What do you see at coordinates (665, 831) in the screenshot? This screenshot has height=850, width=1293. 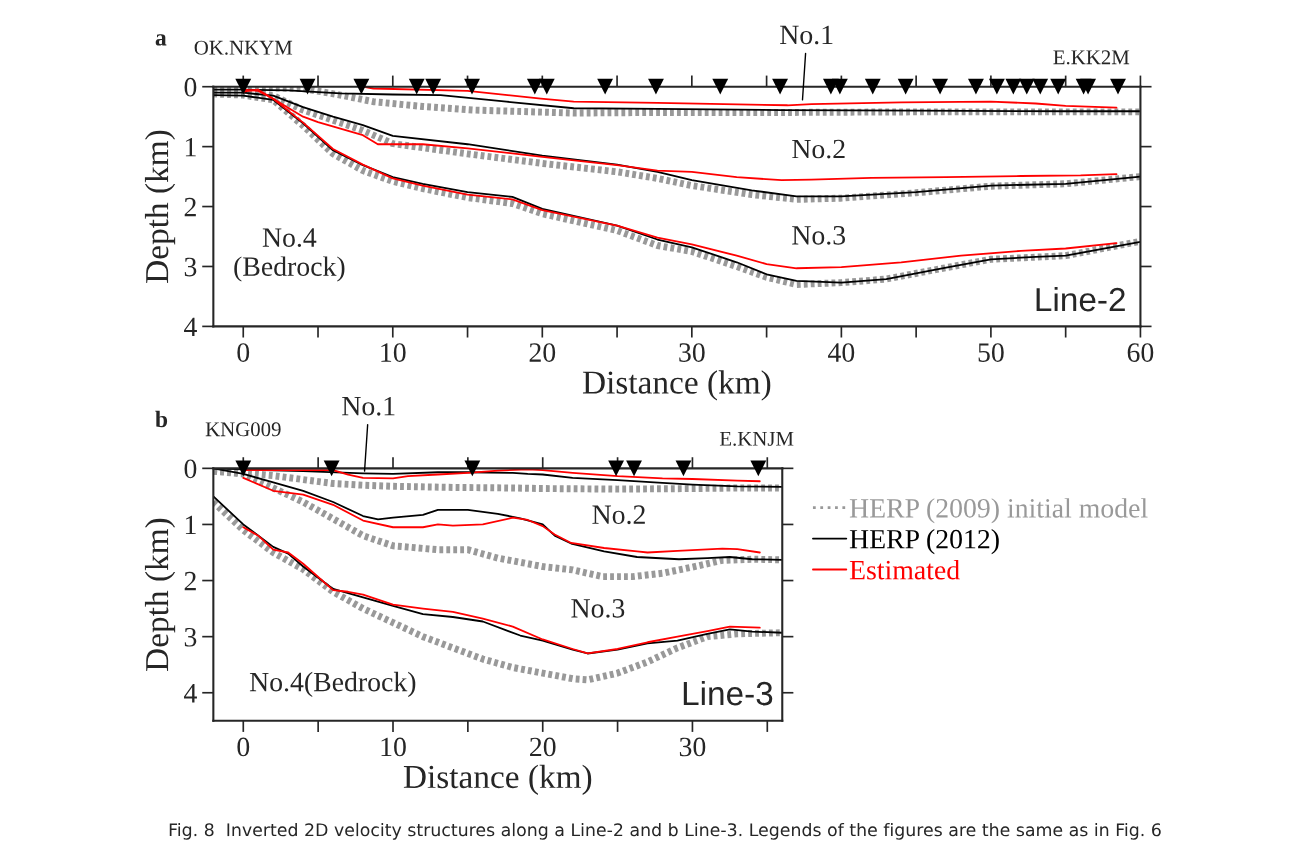 I see `caption: Fig. 8 Inverted 2D velocity structures along a Line-2 and b Line-3. Legends of the figures are the same as in Fig. 6` at bounding box center [665, 831].